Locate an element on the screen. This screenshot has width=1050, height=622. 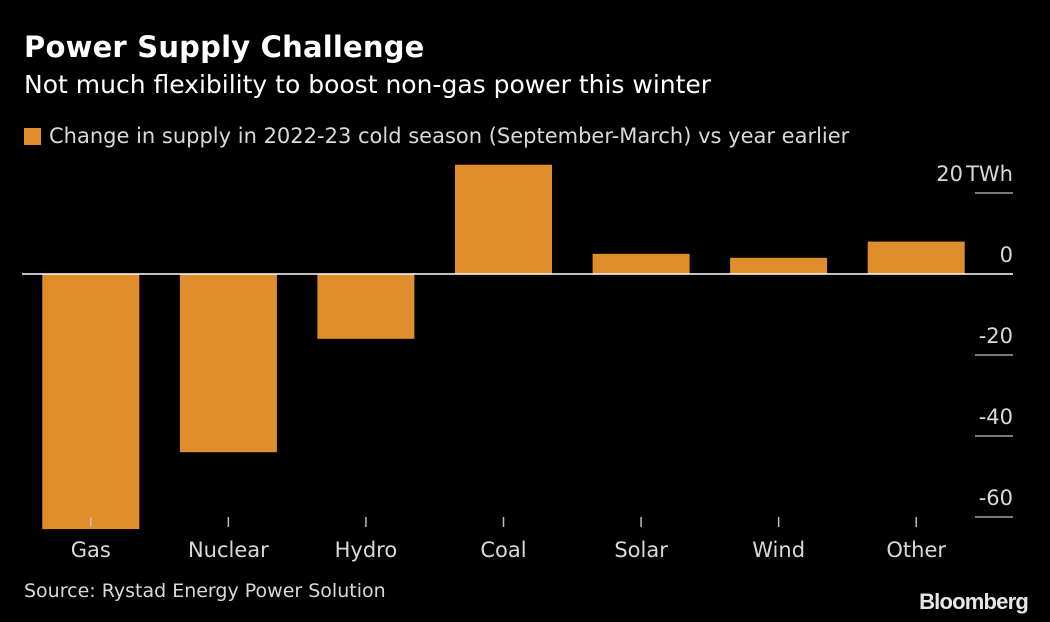
x-tick-label-hydro: Hydro is located at coordinates (366, 550).